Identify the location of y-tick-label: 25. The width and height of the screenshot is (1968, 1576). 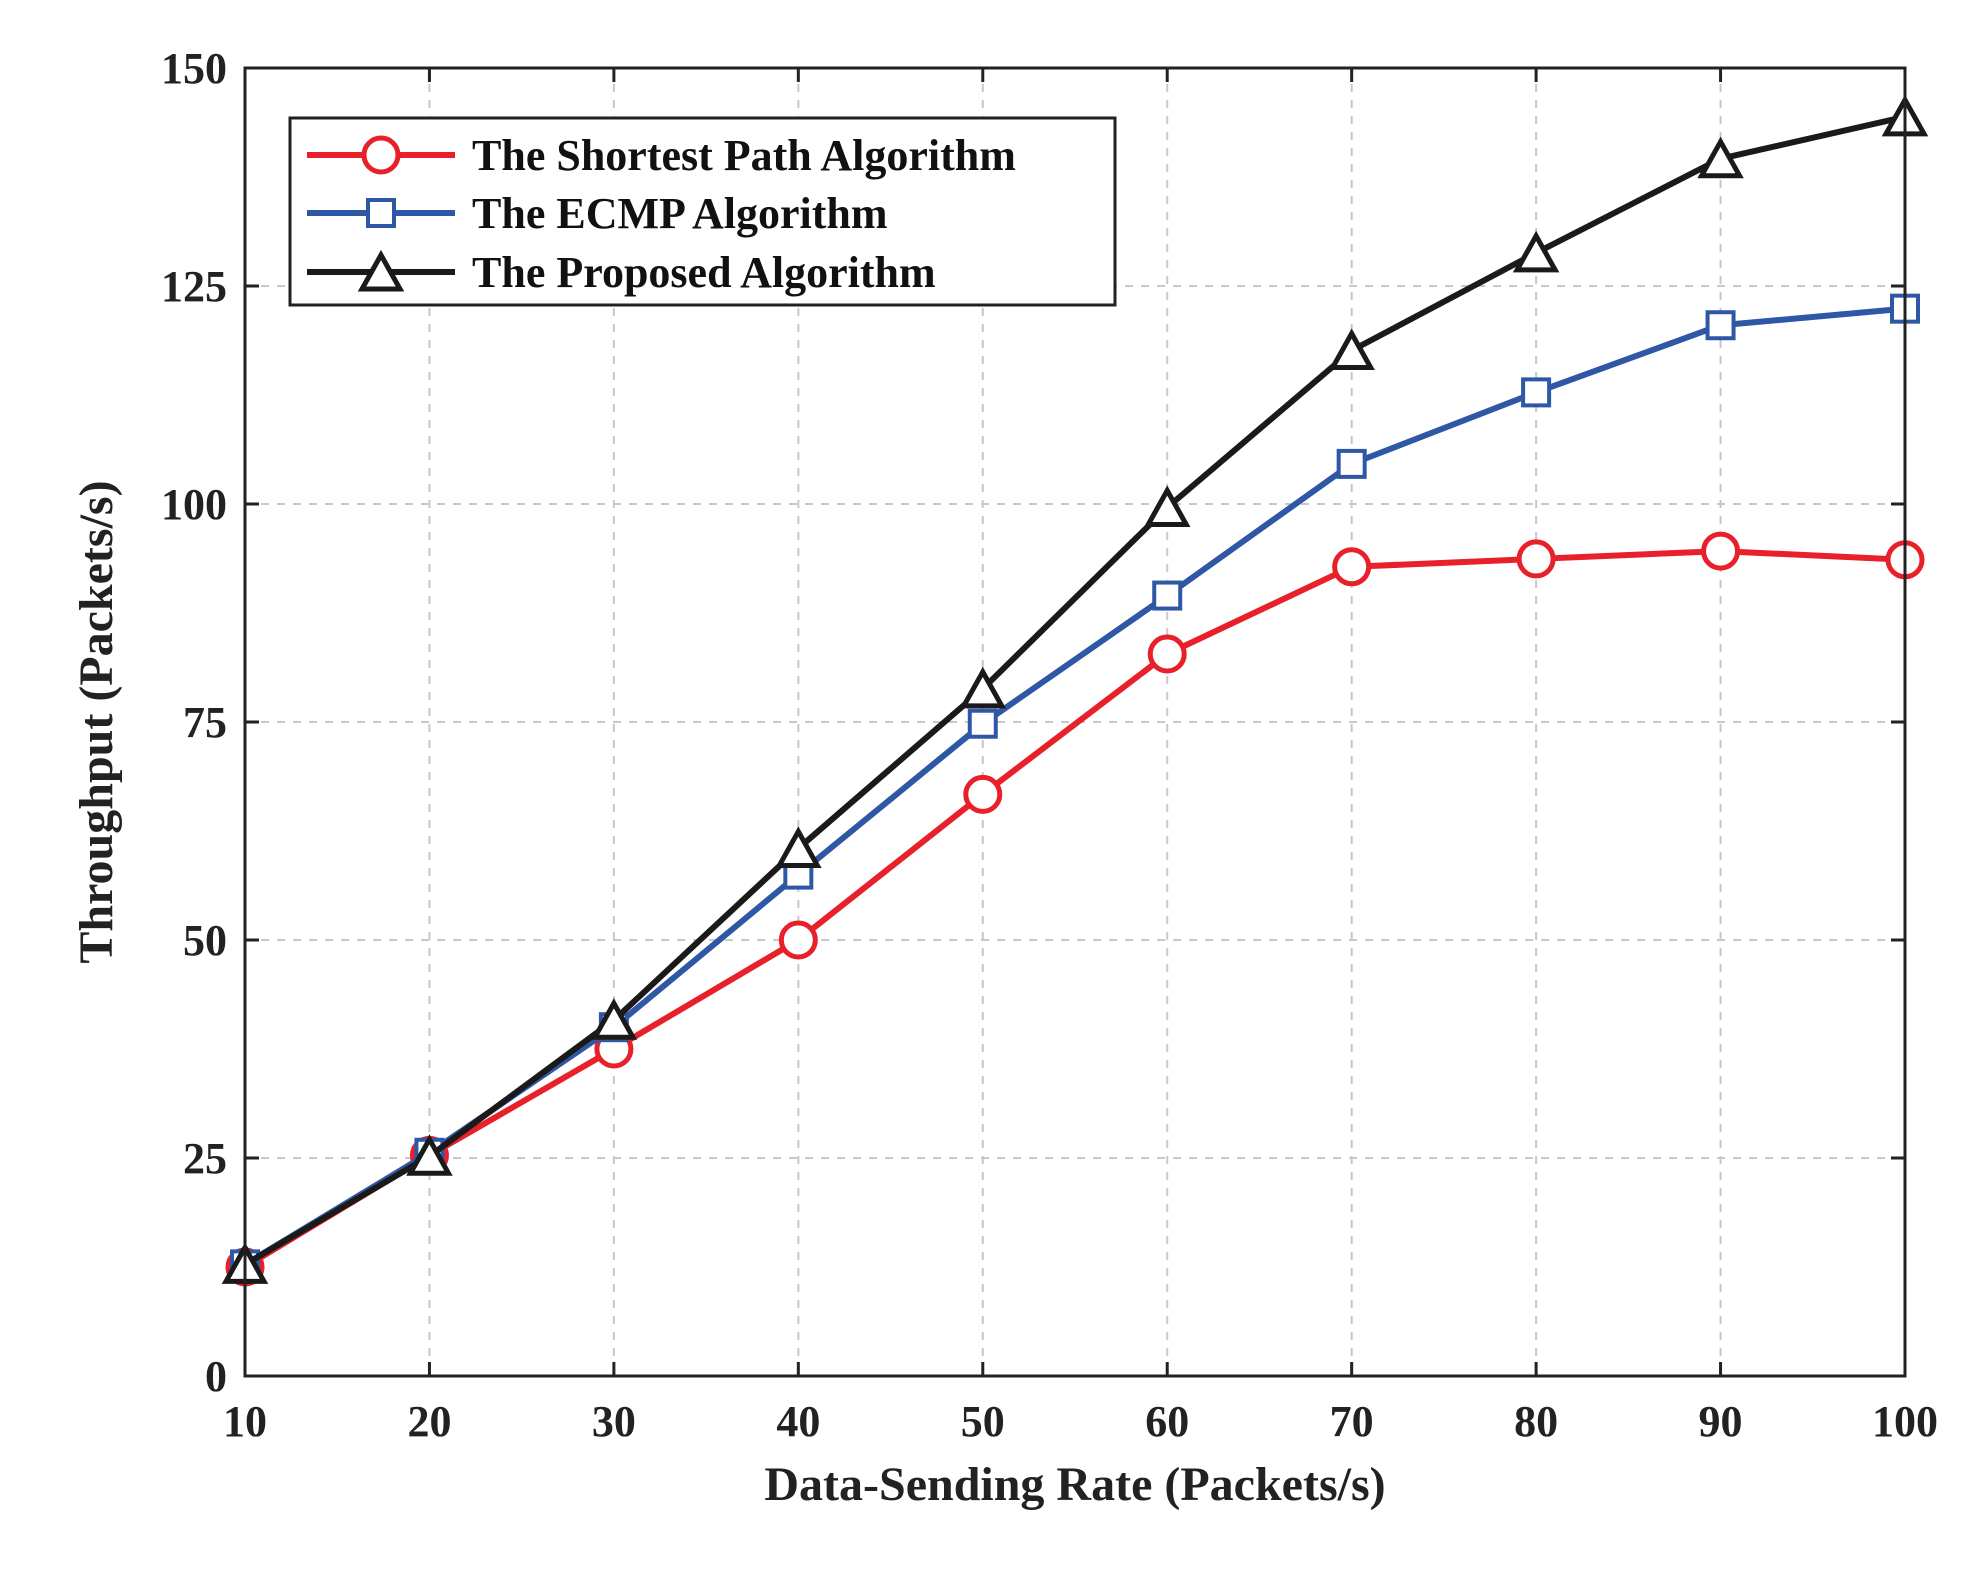
(205, 1158).